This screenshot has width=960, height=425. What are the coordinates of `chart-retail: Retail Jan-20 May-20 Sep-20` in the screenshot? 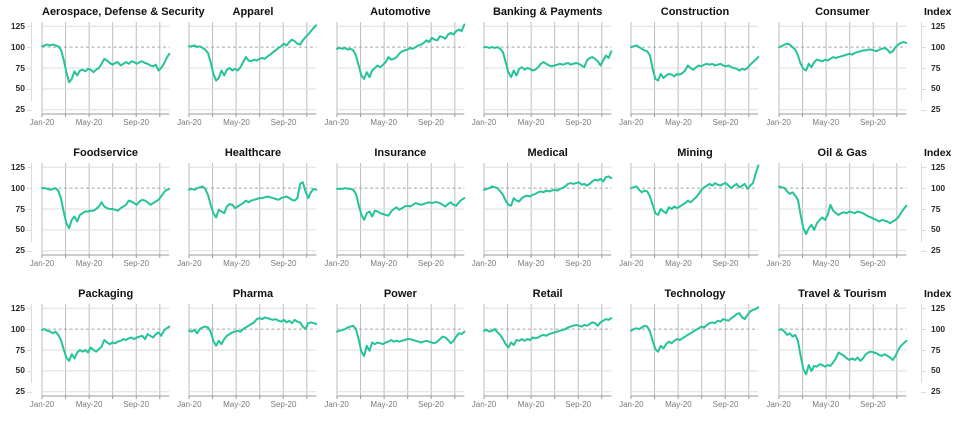 It's located at (541, 350).